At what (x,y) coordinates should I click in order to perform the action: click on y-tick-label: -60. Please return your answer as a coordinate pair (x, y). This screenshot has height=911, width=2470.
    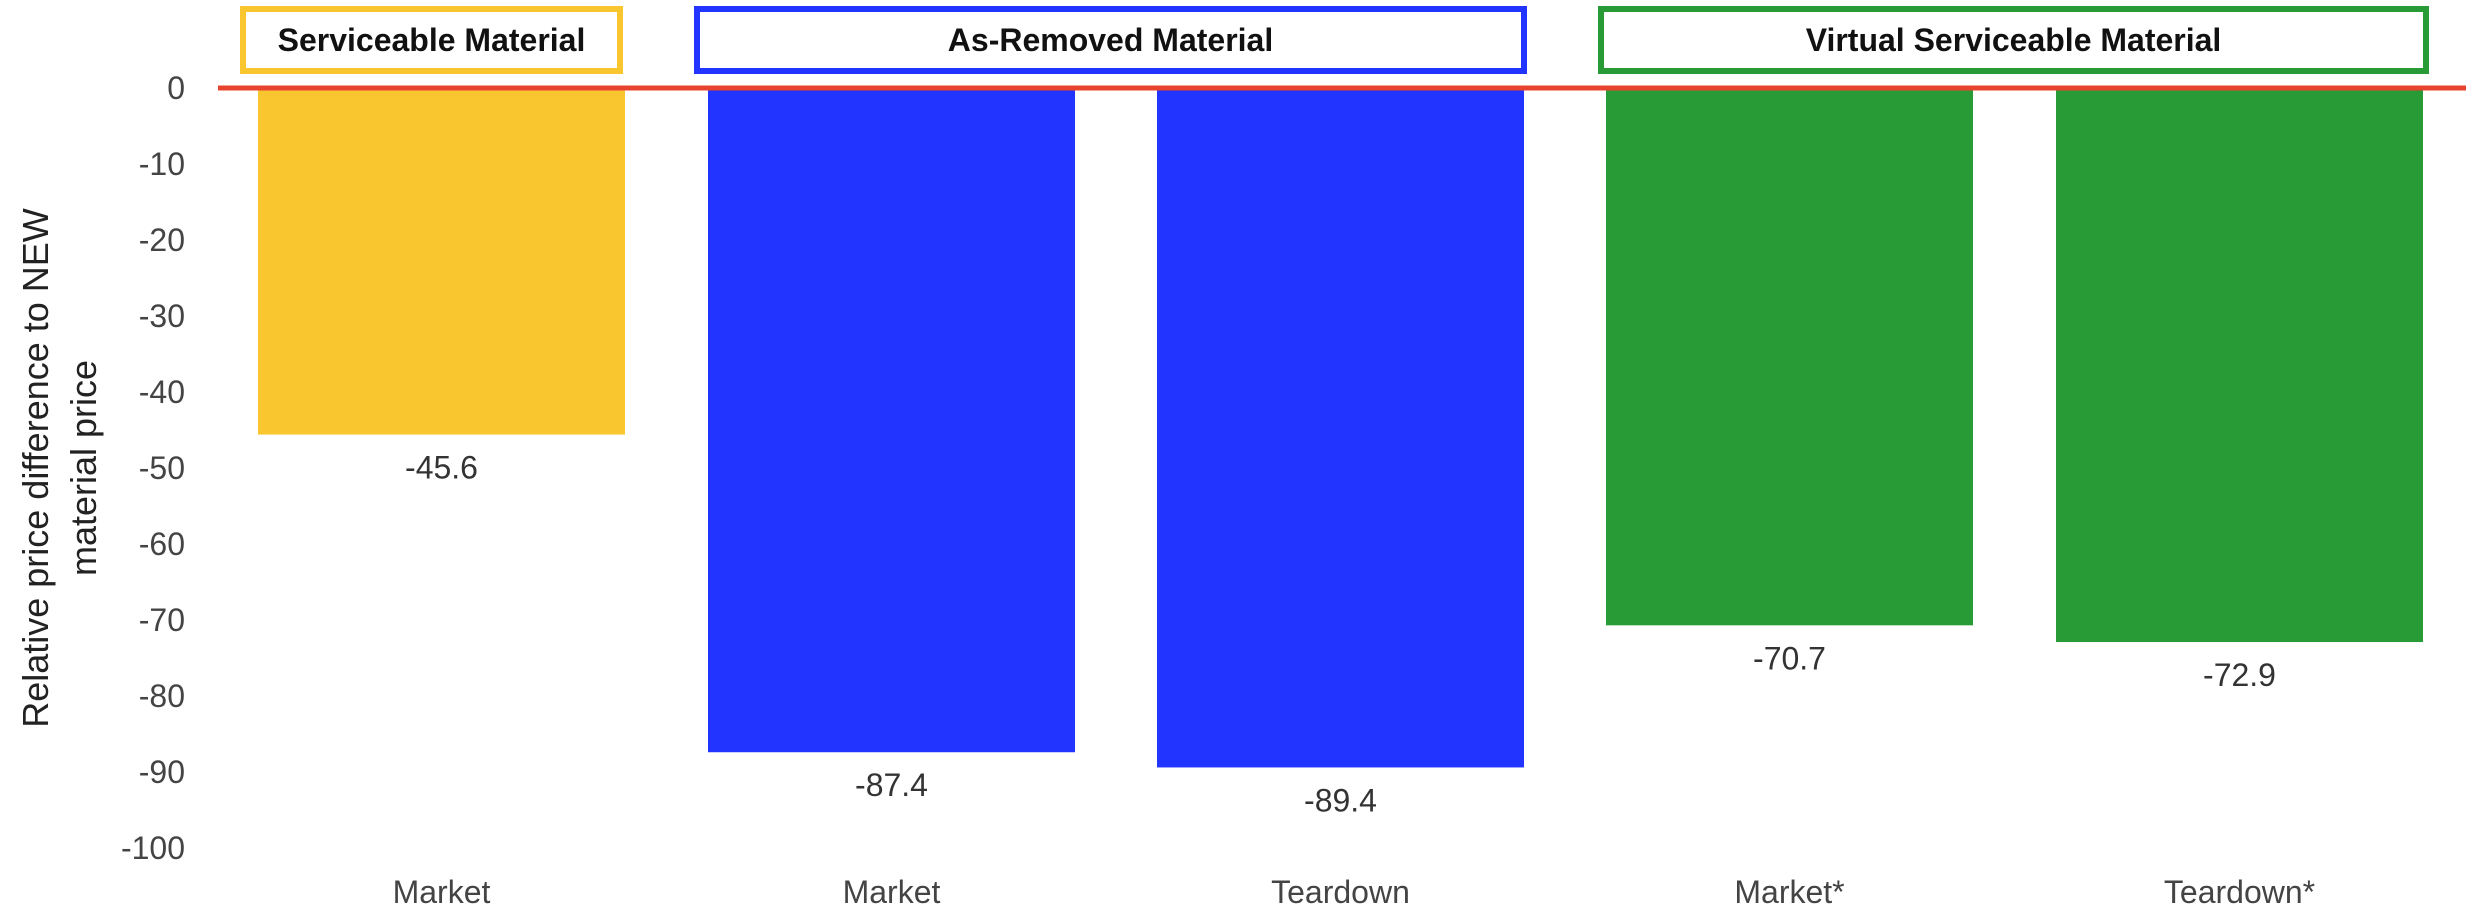
    Looking at the image, I should click on (162, 544).